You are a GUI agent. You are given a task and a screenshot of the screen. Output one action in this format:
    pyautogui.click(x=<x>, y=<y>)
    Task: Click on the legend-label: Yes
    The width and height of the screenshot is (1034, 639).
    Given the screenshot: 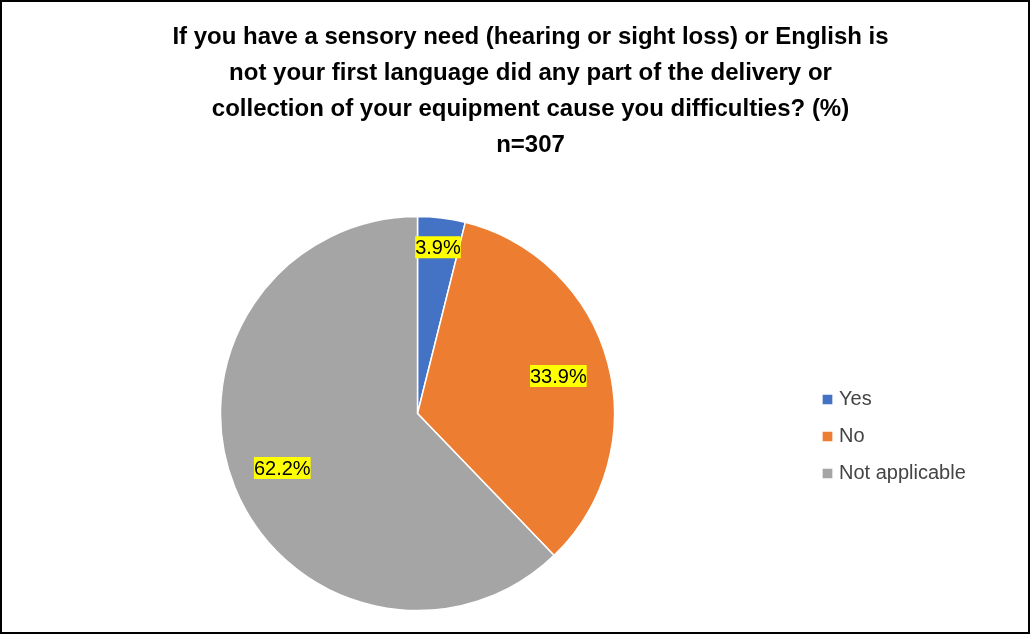 What is the action you would take?
    pyautogui.click(x=855, y=398)
    